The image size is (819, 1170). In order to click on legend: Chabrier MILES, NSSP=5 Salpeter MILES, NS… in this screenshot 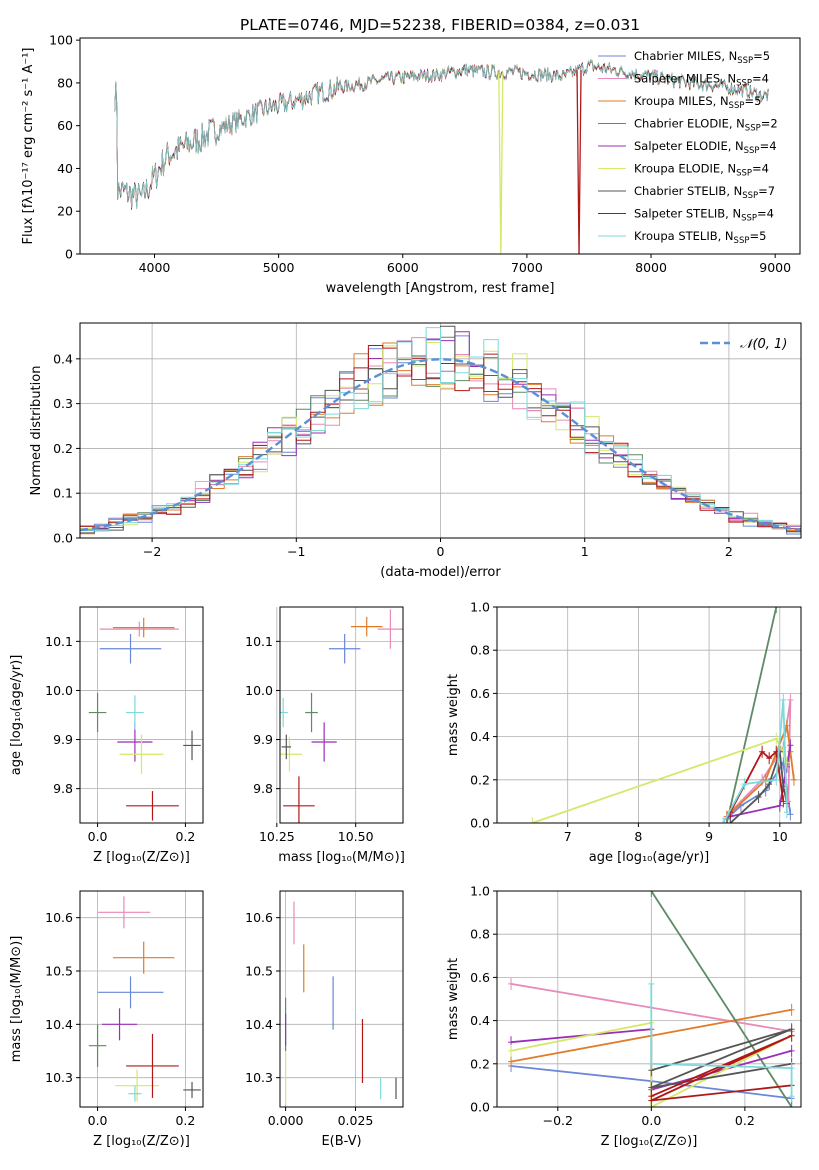, I will do `click(688, 147)`.